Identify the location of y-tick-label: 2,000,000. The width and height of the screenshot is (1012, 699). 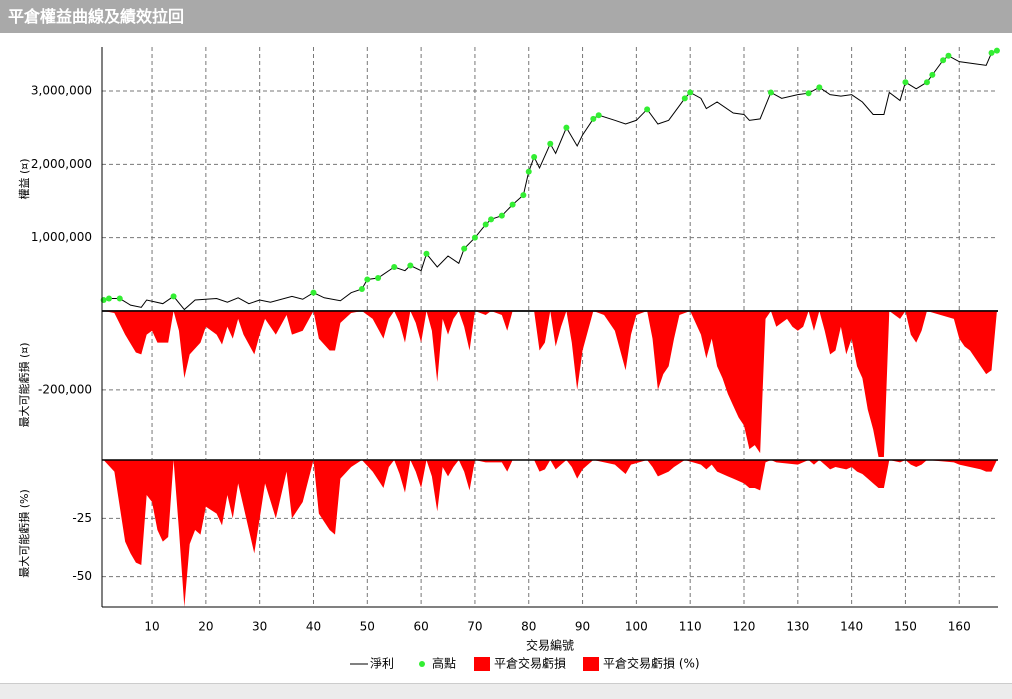
(61, 164).